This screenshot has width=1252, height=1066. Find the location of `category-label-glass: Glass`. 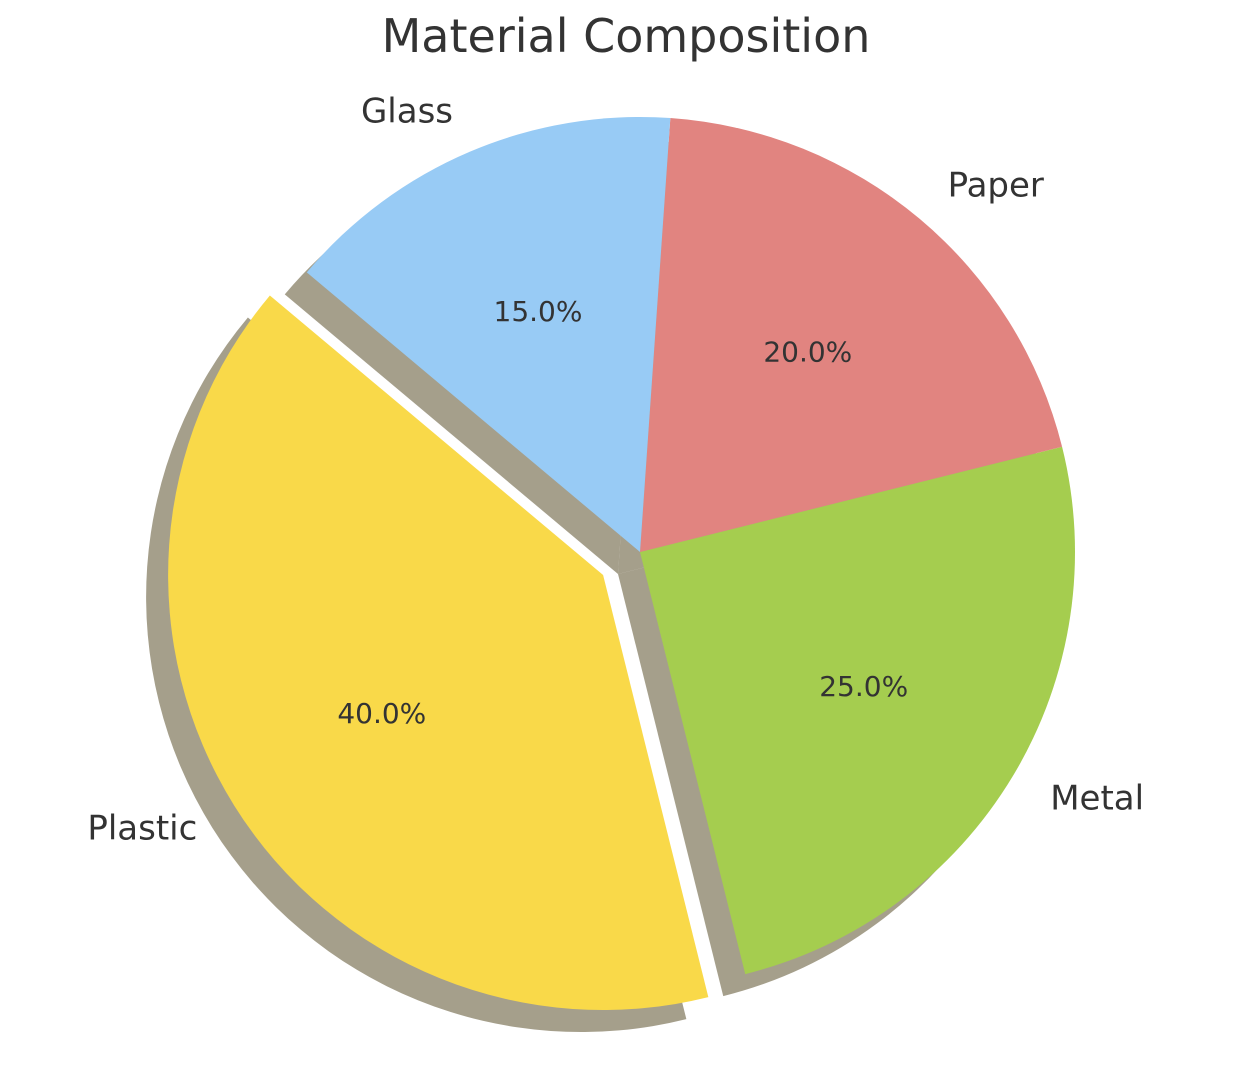

category-label-glass: Glass is located at coordinates (407, 112).